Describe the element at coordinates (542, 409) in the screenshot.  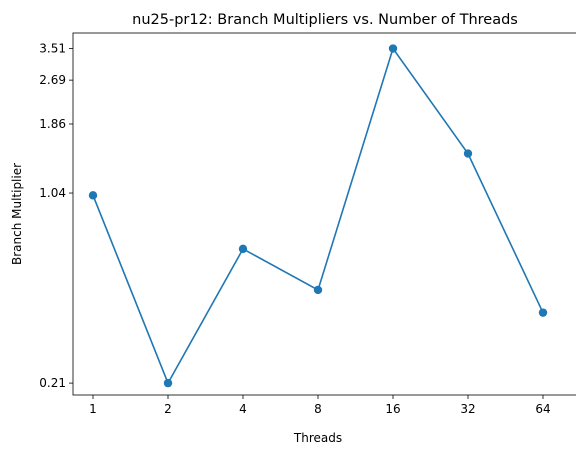
I see `x-tick-label: 64` at that location.